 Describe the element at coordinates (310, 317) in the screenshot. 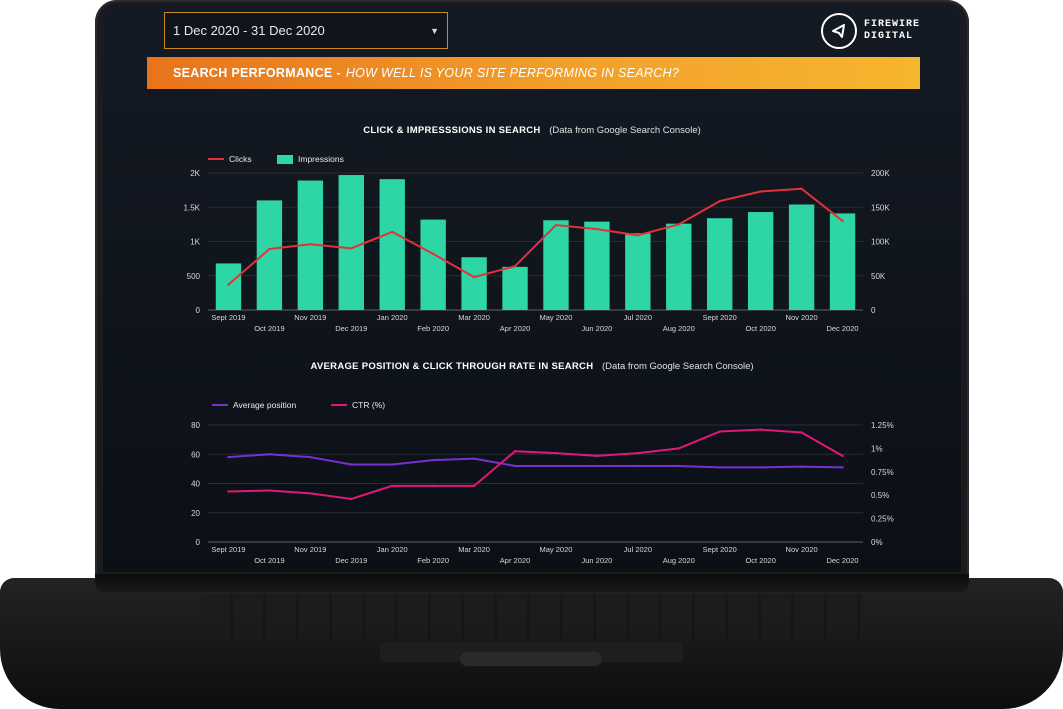

I see `x-tick-label: Nov 2019` at that location.